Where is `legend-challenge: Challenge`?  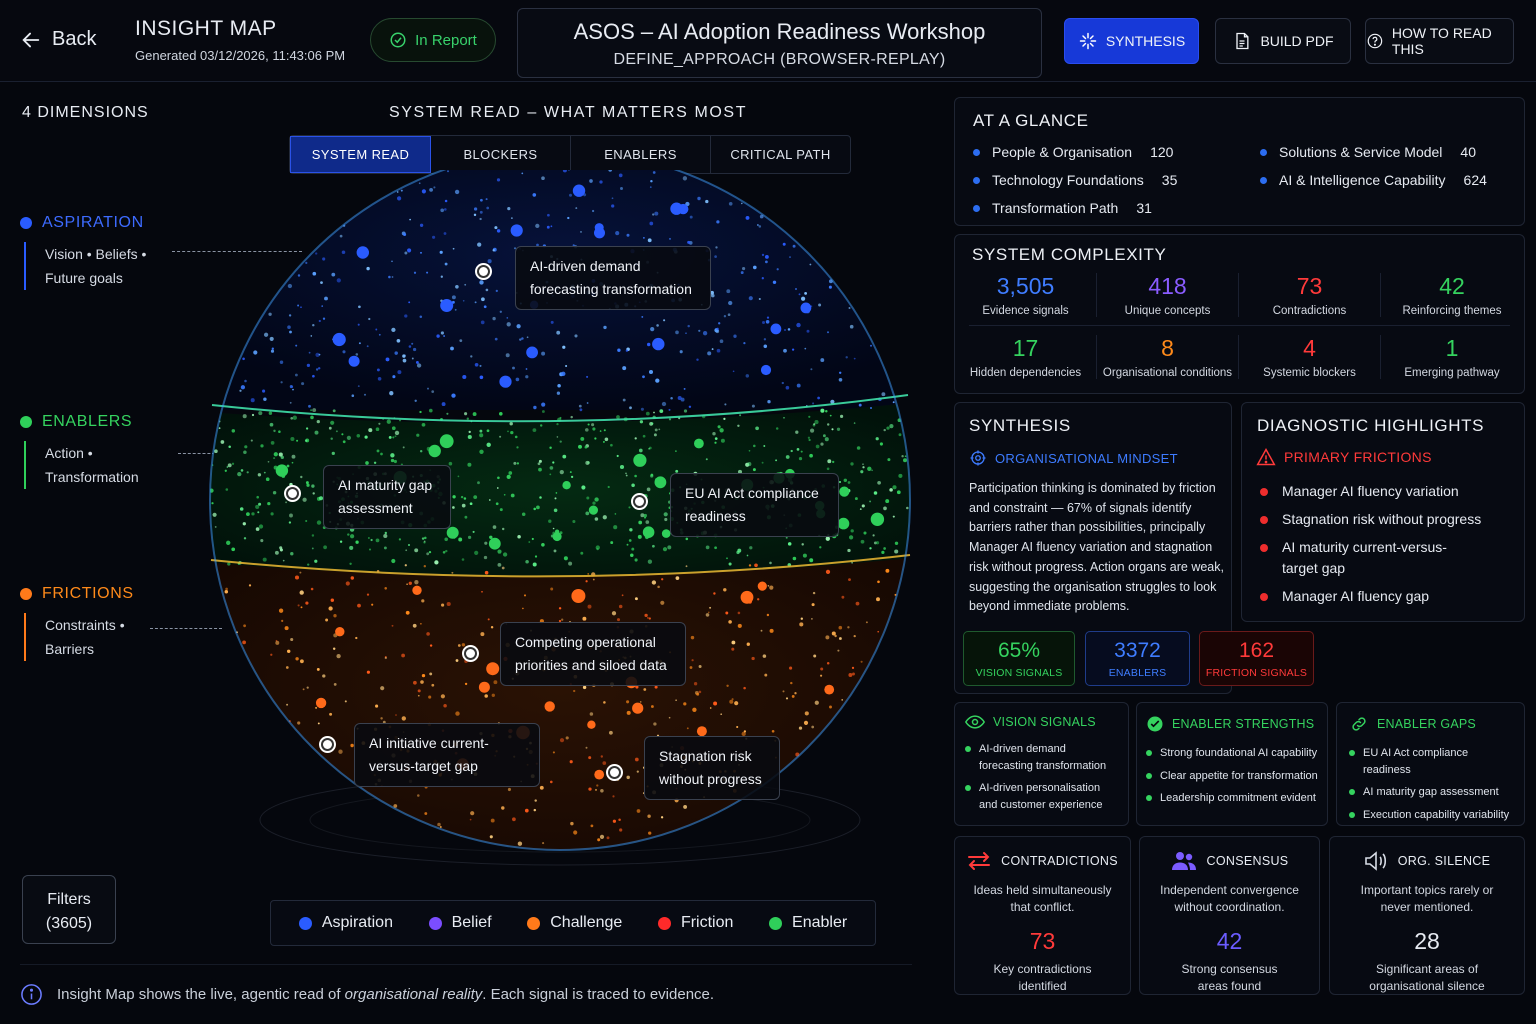
legend-challenge: Challenge is located at coordinates (574, 923).